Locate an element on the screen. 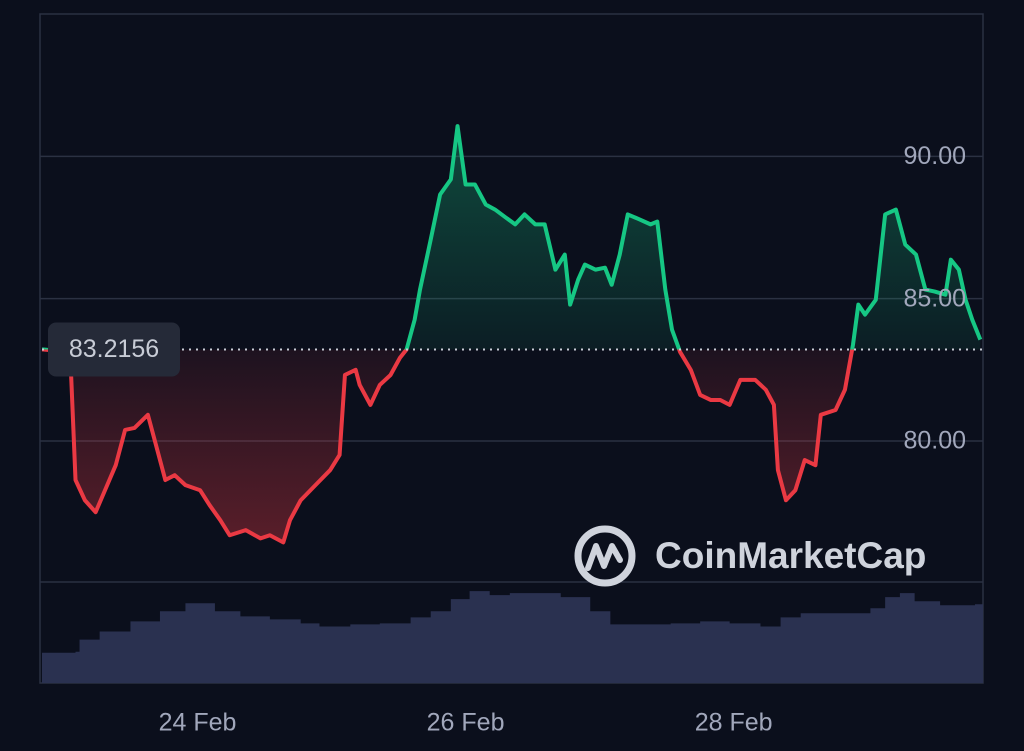  x-tick-label: 24 Feb is located at coordinates (198, 723).